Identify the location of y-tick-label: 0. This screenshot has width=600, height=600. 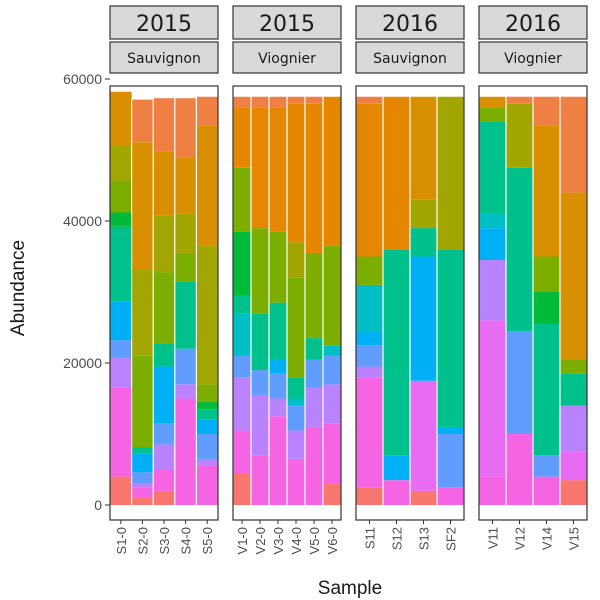
(98, 505).